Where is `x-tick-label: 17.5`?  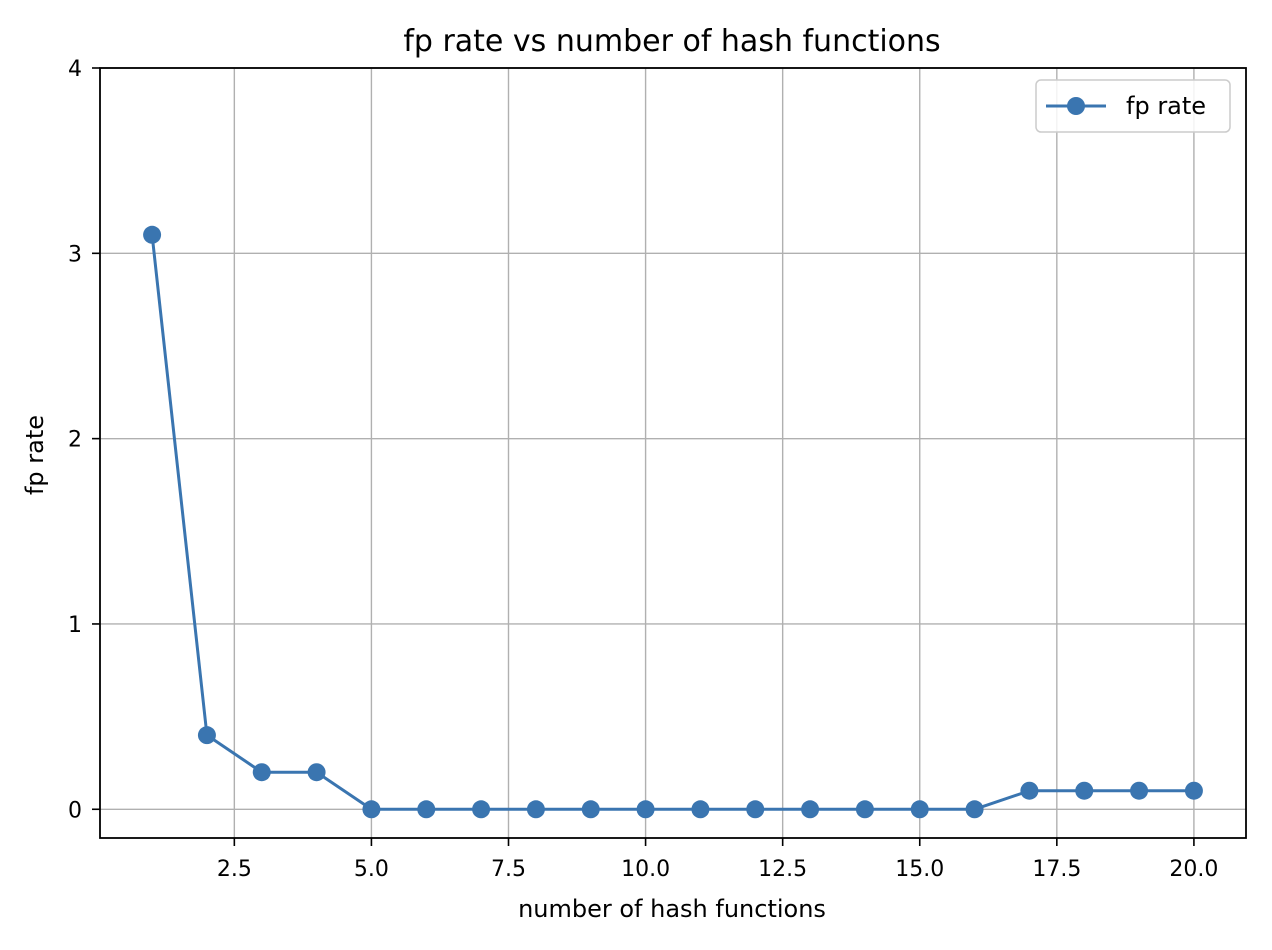 x-tick-label: 17.5 is located at coordinates (1056, 869).